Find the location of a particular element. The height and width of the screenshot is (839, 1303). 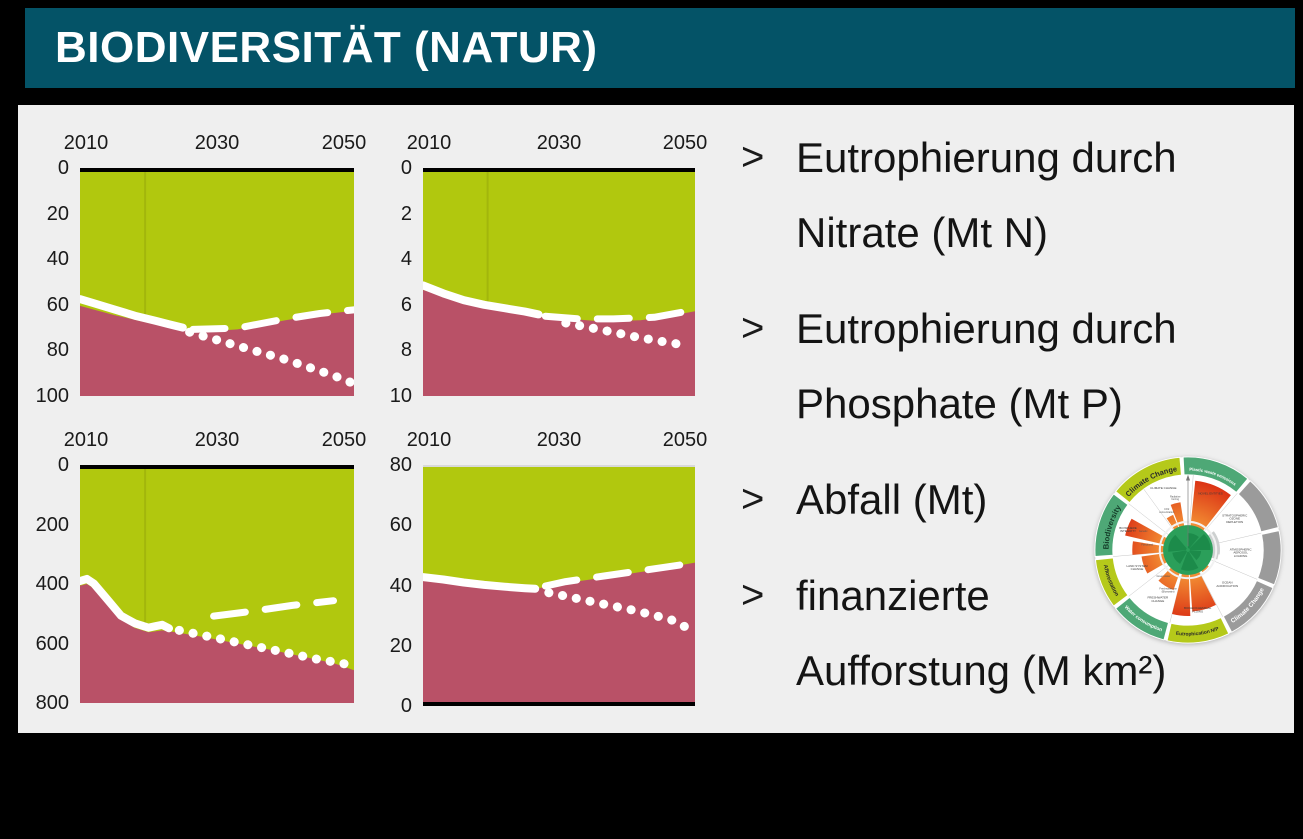

bullet-item-phosphate: > Eutrophierung durch Phosphate (Mt P) is located at coordinates (1021, 366).